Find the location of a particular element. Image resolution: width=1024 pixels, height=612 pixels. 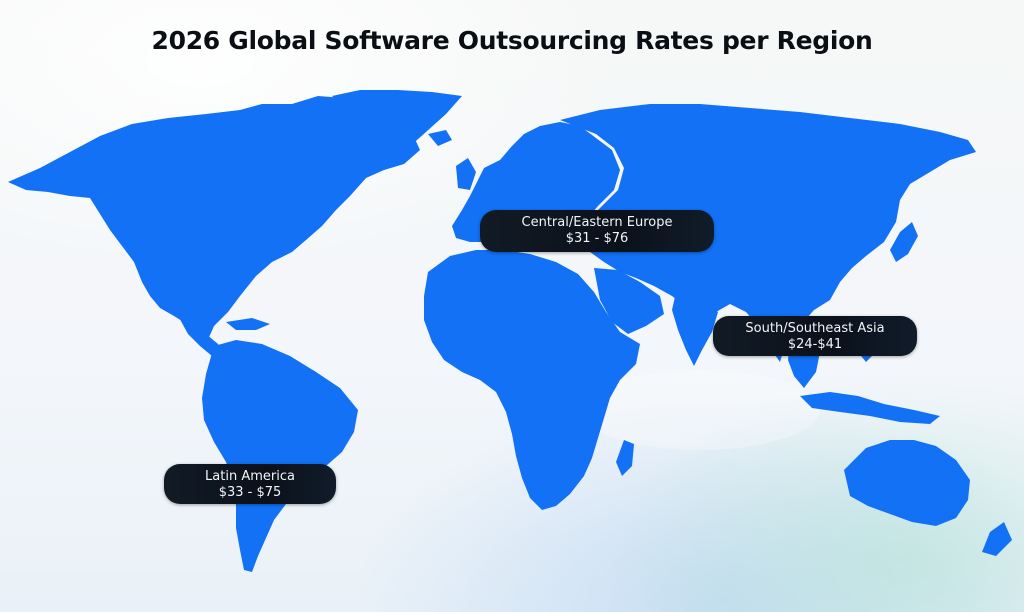

landmass-iceland is located at coordinates (440, 138).